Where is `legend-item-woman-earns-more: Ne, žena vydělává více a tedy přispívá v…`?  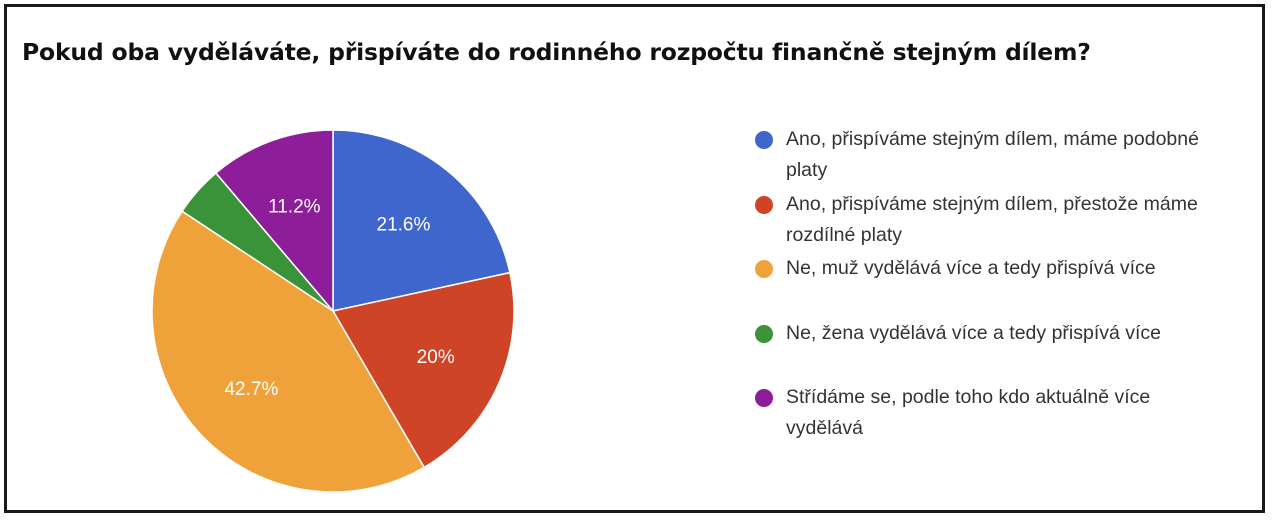 legend-item-woman-earns-more: Ne, žena vydělává více a tedy přispívá v… is located at coordinates (987, 350).